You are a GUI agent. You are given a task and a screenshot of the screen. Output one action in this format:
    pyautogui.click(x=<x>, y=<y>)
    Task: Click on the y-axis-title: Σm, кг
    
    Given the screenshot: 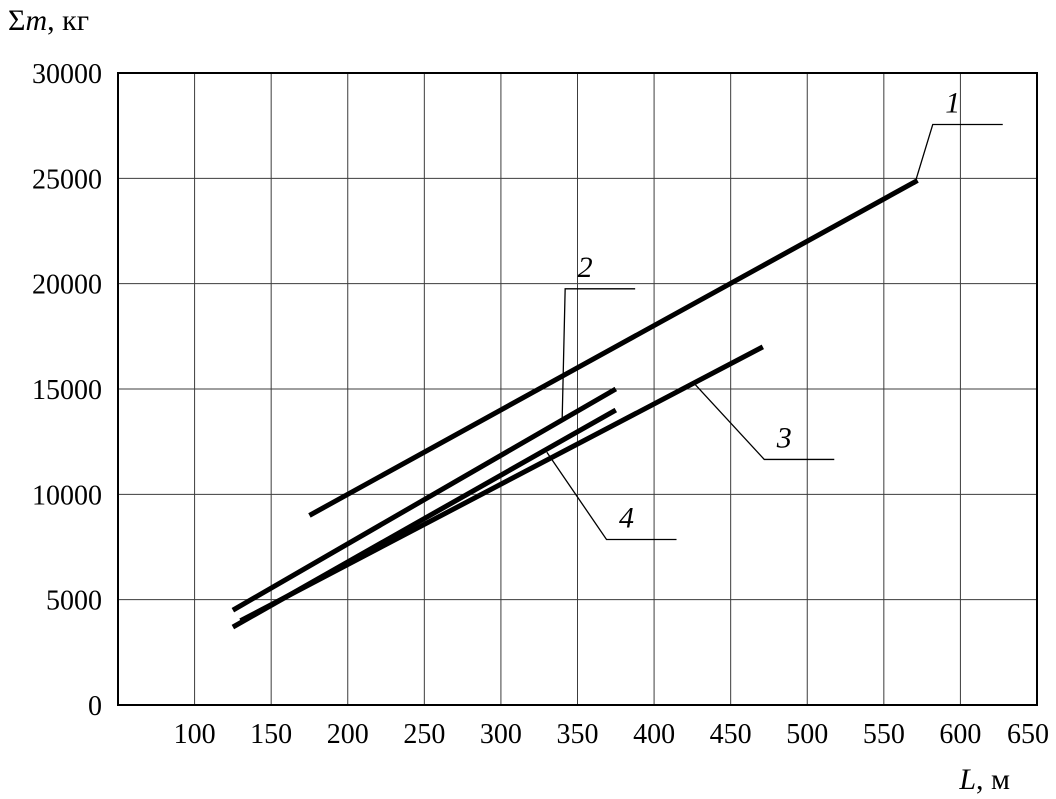 What is the action you would take?
    pyautogui.click(x=48, y=21)
    